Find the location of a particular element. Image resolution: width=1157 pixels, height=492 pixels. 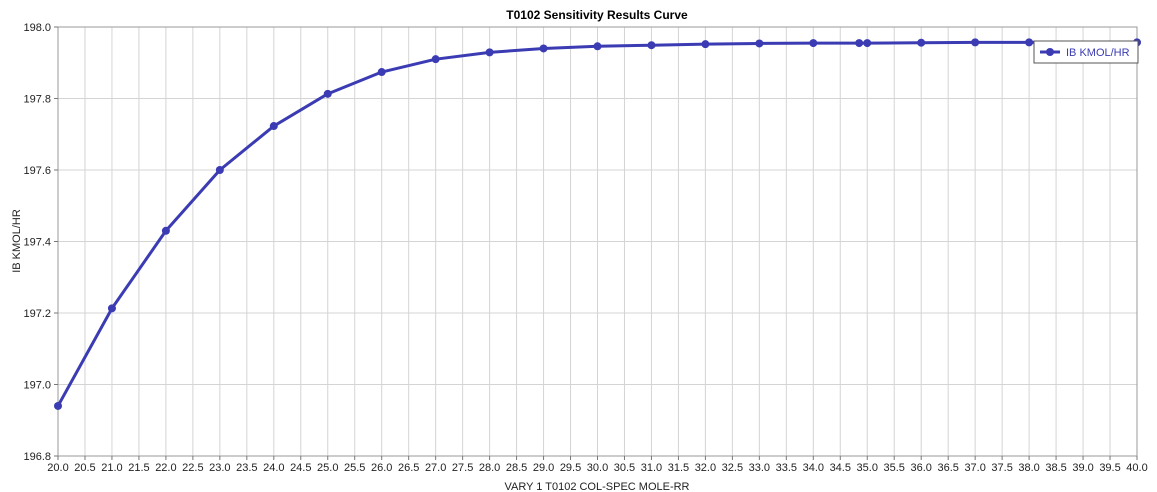

y-tick-label: 197.4 is located at coordinates (37, 243).